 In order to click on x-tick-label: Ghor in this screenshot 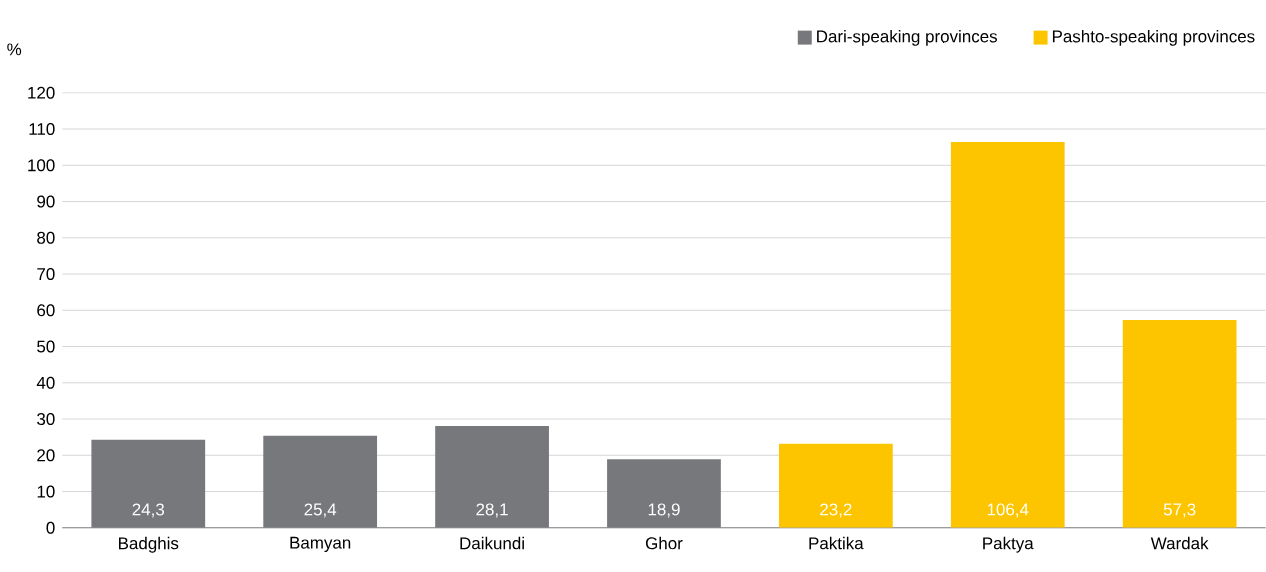, I will do `click(664, 543)`.